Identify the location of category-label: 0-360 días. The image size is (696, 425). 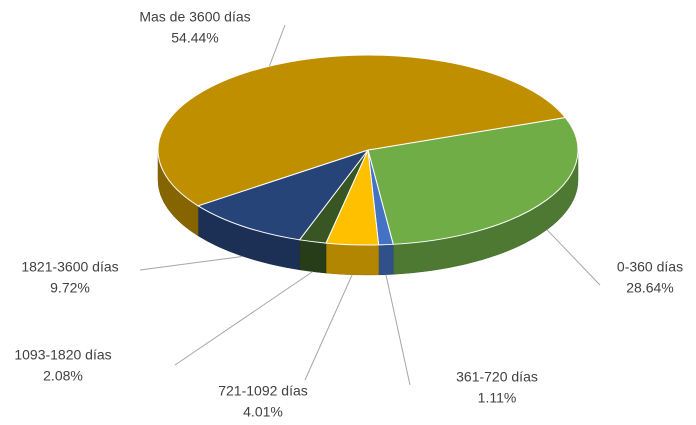
(650, 267).